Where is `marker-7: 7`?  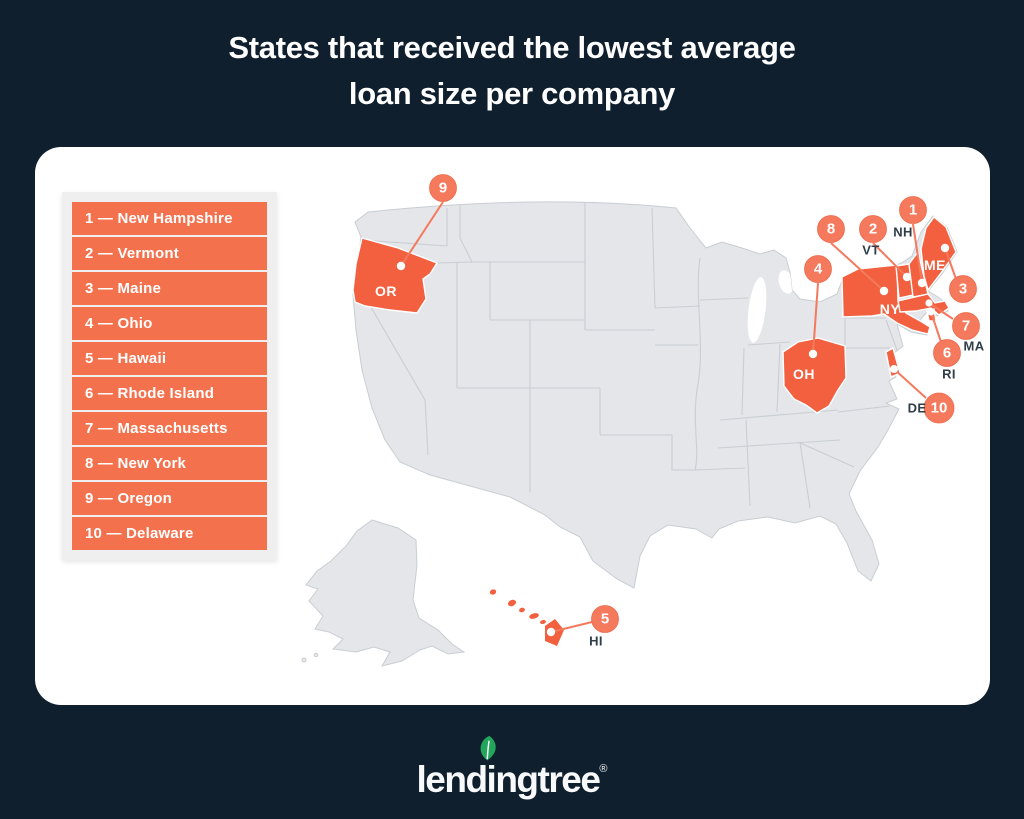 marker-7: 7 is located at coordinates (966, 326).